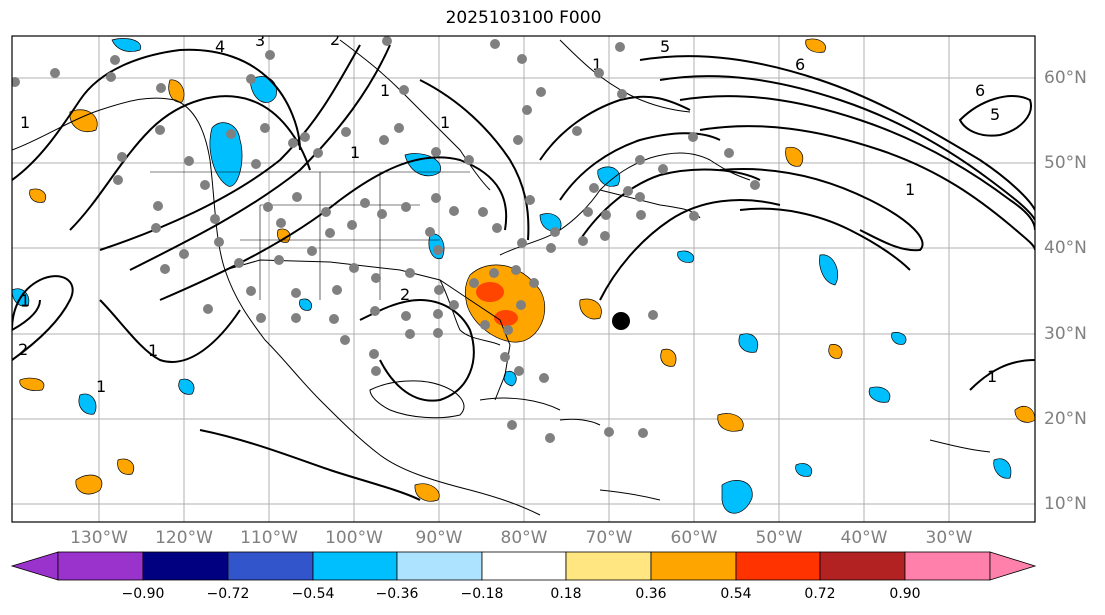 The image size is (1105, 615). I want to click on colorbar-tick: −0.54, so click(313, 594).